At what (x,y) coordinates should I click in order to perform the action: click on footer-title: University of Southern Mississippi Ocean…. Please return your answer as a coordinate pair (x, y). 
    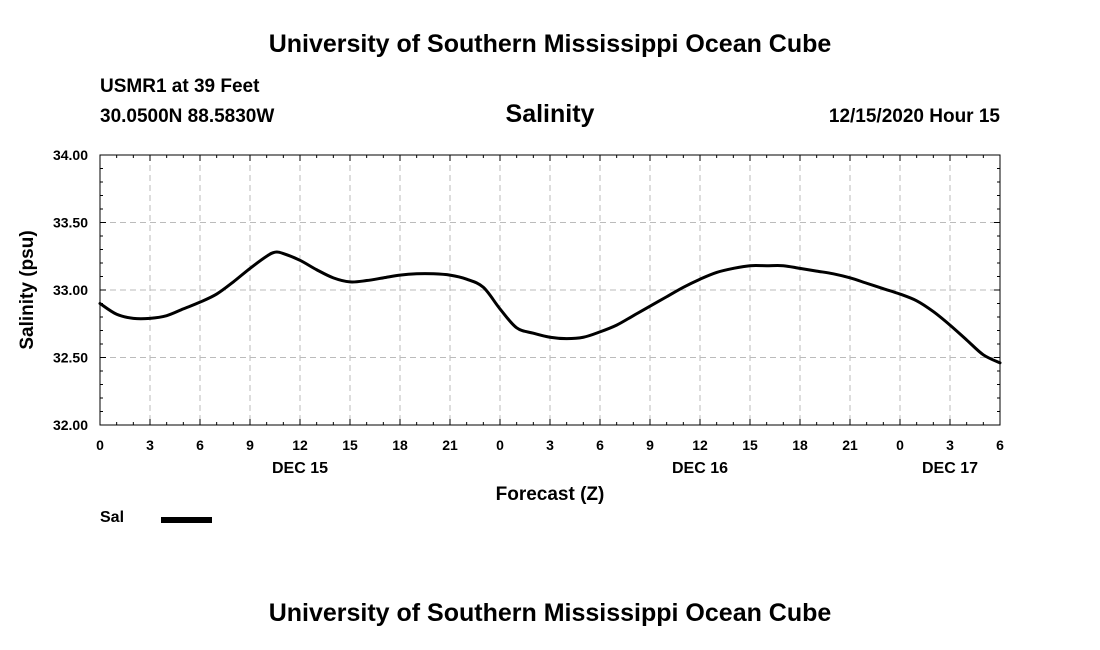
    Looking at the image, I should click on (550, 613).